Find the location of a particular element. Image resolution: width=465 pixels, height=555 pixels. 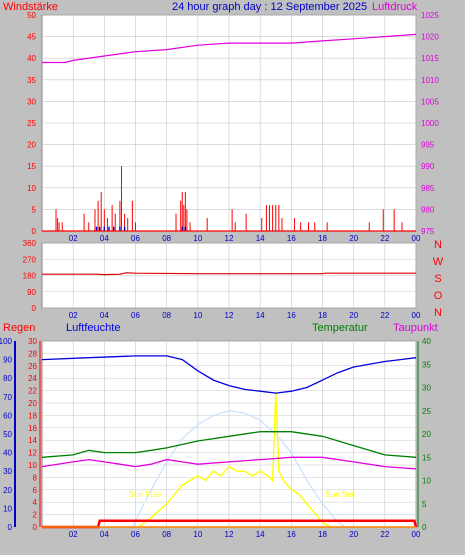

temperature-line is located at coordinates (229, 444).